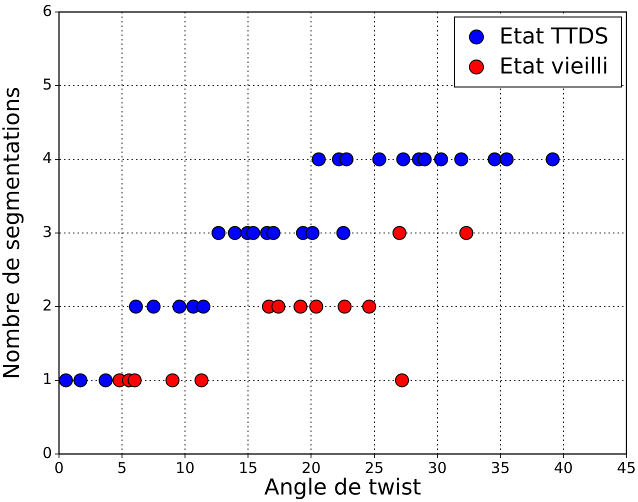 Image resolution: width=638 pixels, height=502 pixels. Describe the element at coordinates (47, 453) in the screenshot. I see `y-tick-label: 0` at that location.